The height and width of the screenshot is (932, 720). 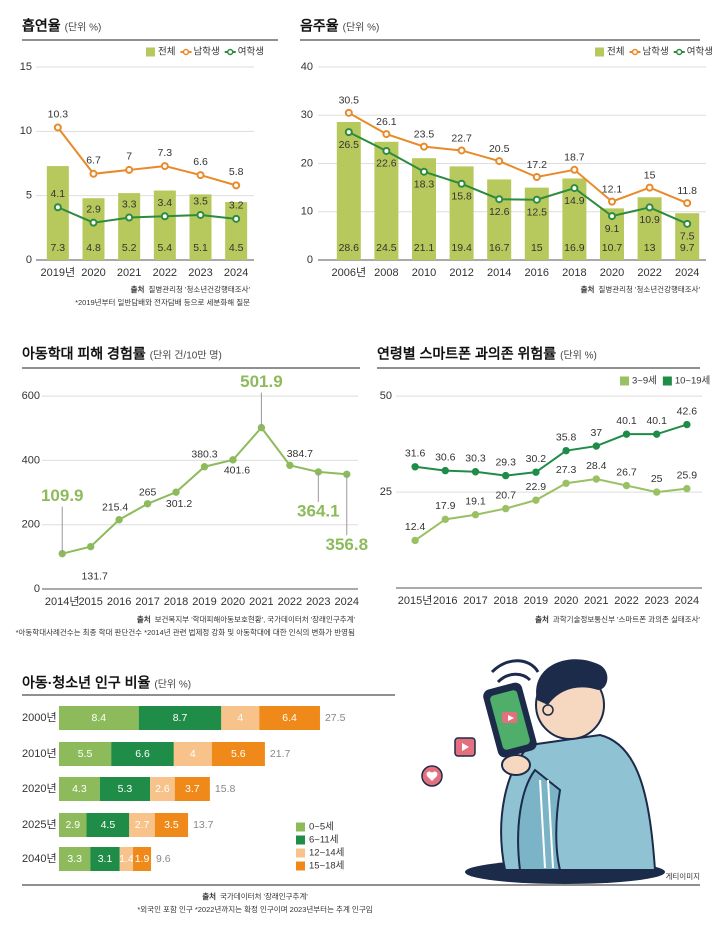 I want to click on point-value-label: 19.1, so click(x=475, y=502).